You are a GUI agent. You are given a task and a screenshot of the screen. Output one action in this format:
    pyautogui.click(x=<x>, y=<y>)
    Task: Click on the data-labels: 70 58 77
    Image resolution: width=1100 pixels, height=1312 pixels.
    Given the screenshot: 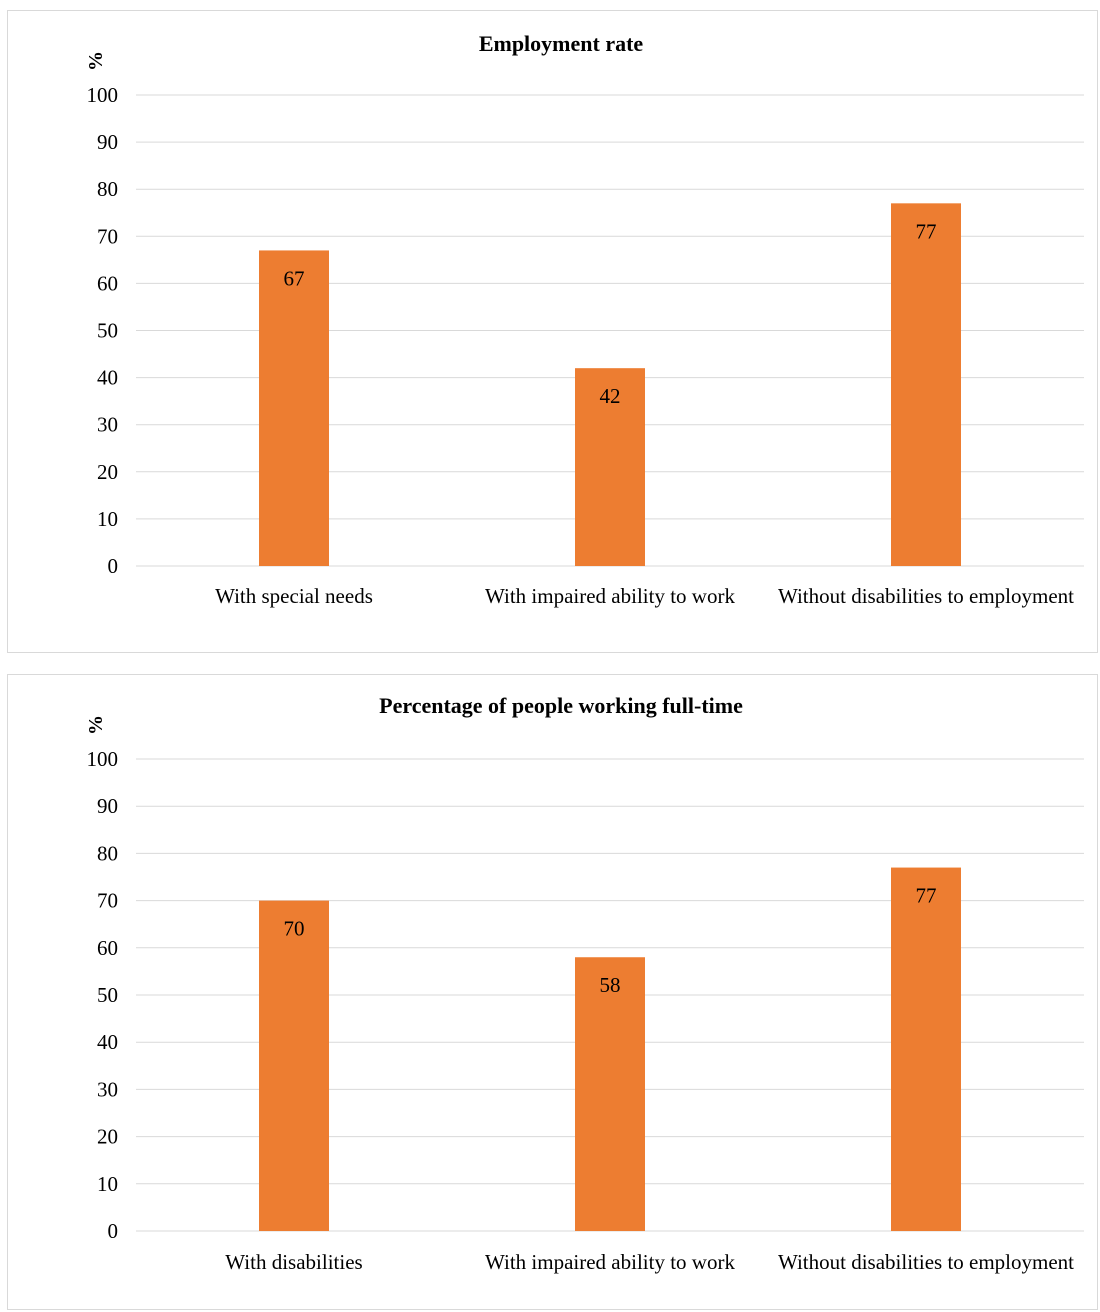 What is the action you would take?
    pyautogui.click(x=610, y=941)
    